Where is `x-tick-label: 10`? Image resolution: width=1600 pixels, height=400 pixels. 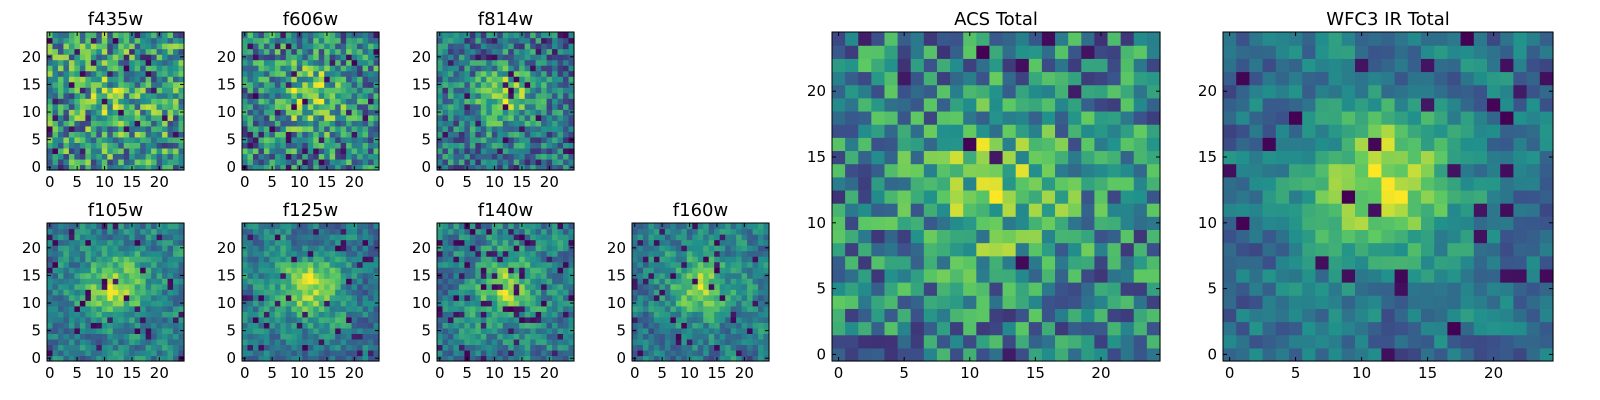 x-tick-label: 10 is located at coordinates (494, 182).